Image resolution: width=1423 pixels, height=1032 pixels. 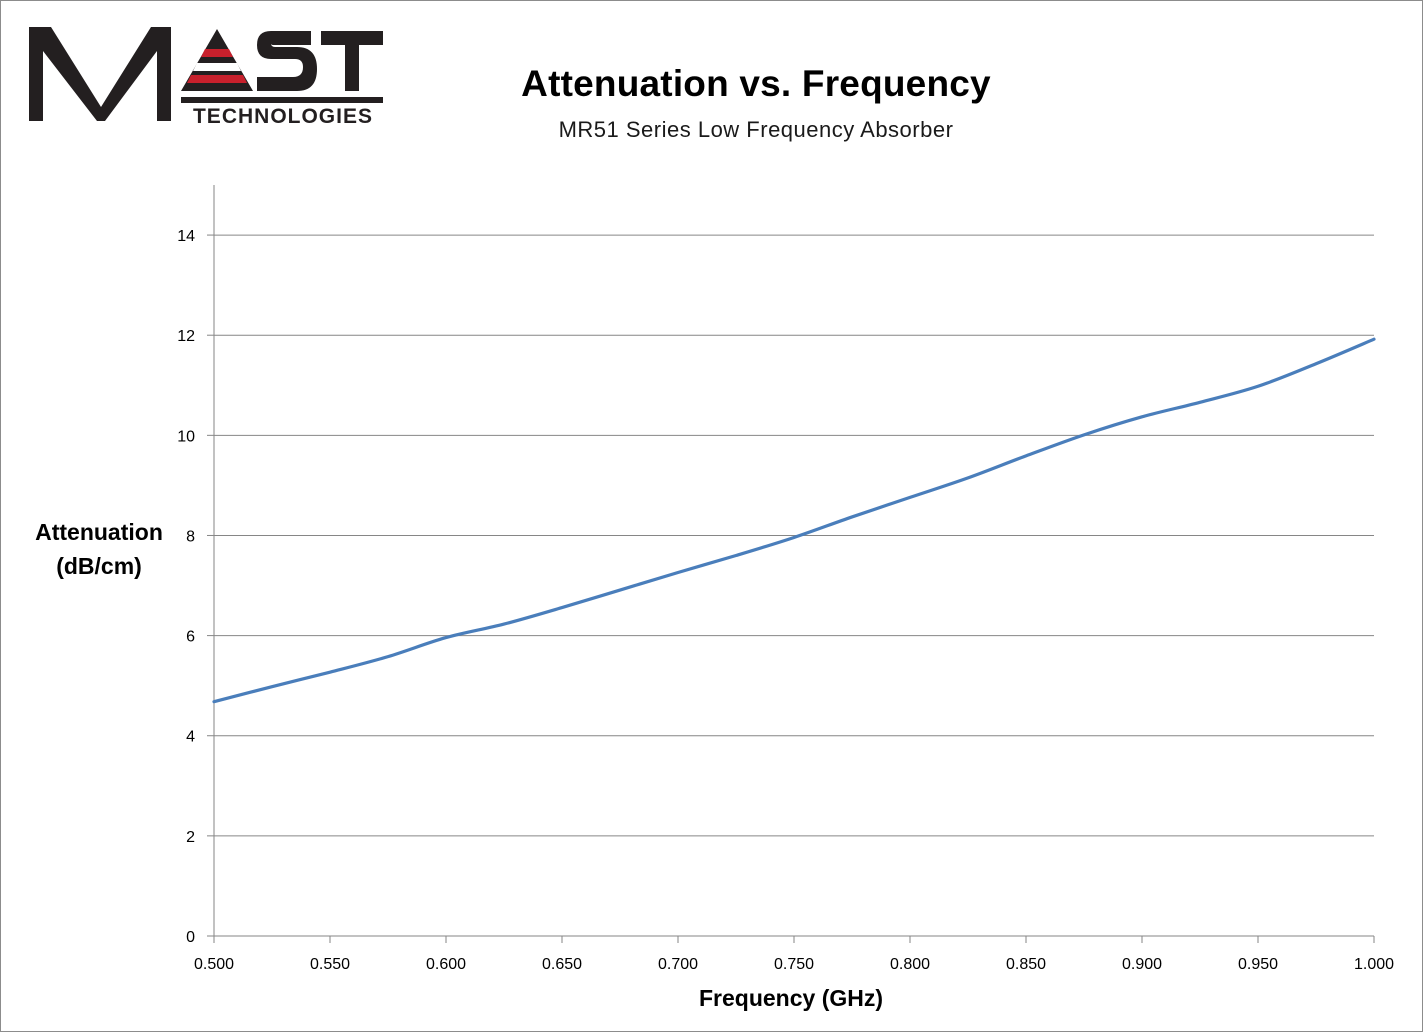 What do you see at coordinates (99, 532) in the screenshot?
I see `y-axis-label-line1: Attenuation` at bounding box center [99, 532].